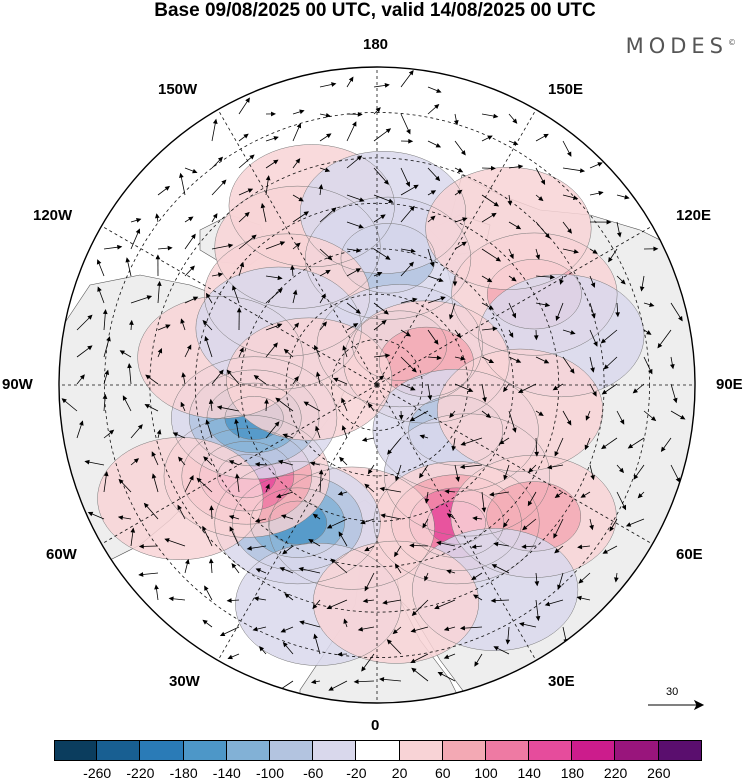 Image resolution: width=750 pixels, height=783 pixels. What do you see at coordinates (694, 215) in the screenshot?
I see `lon-label-120e: 120E` at bounding box center [694, 215].